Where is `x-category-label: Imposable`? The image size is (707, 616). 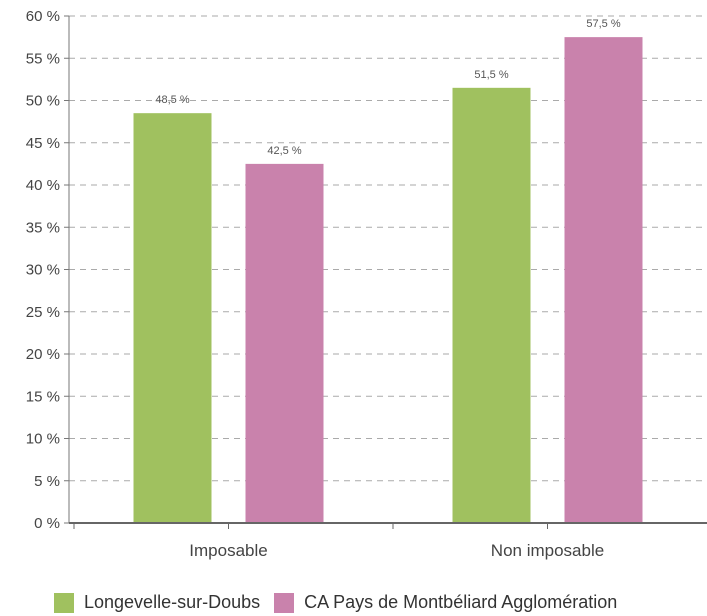
x-category-label: Imposable is located at coordinates (228, 550).